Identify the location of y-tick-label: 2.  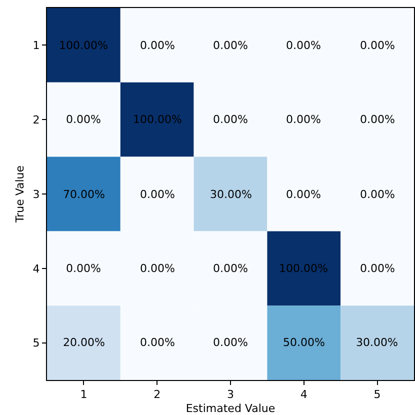
(36, 119).